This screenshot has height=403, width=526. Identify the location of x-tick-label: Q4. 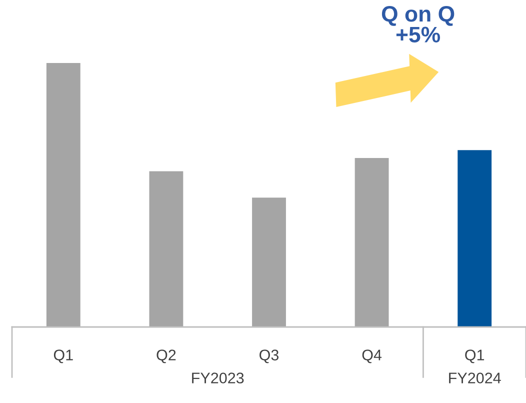
(372, 357).